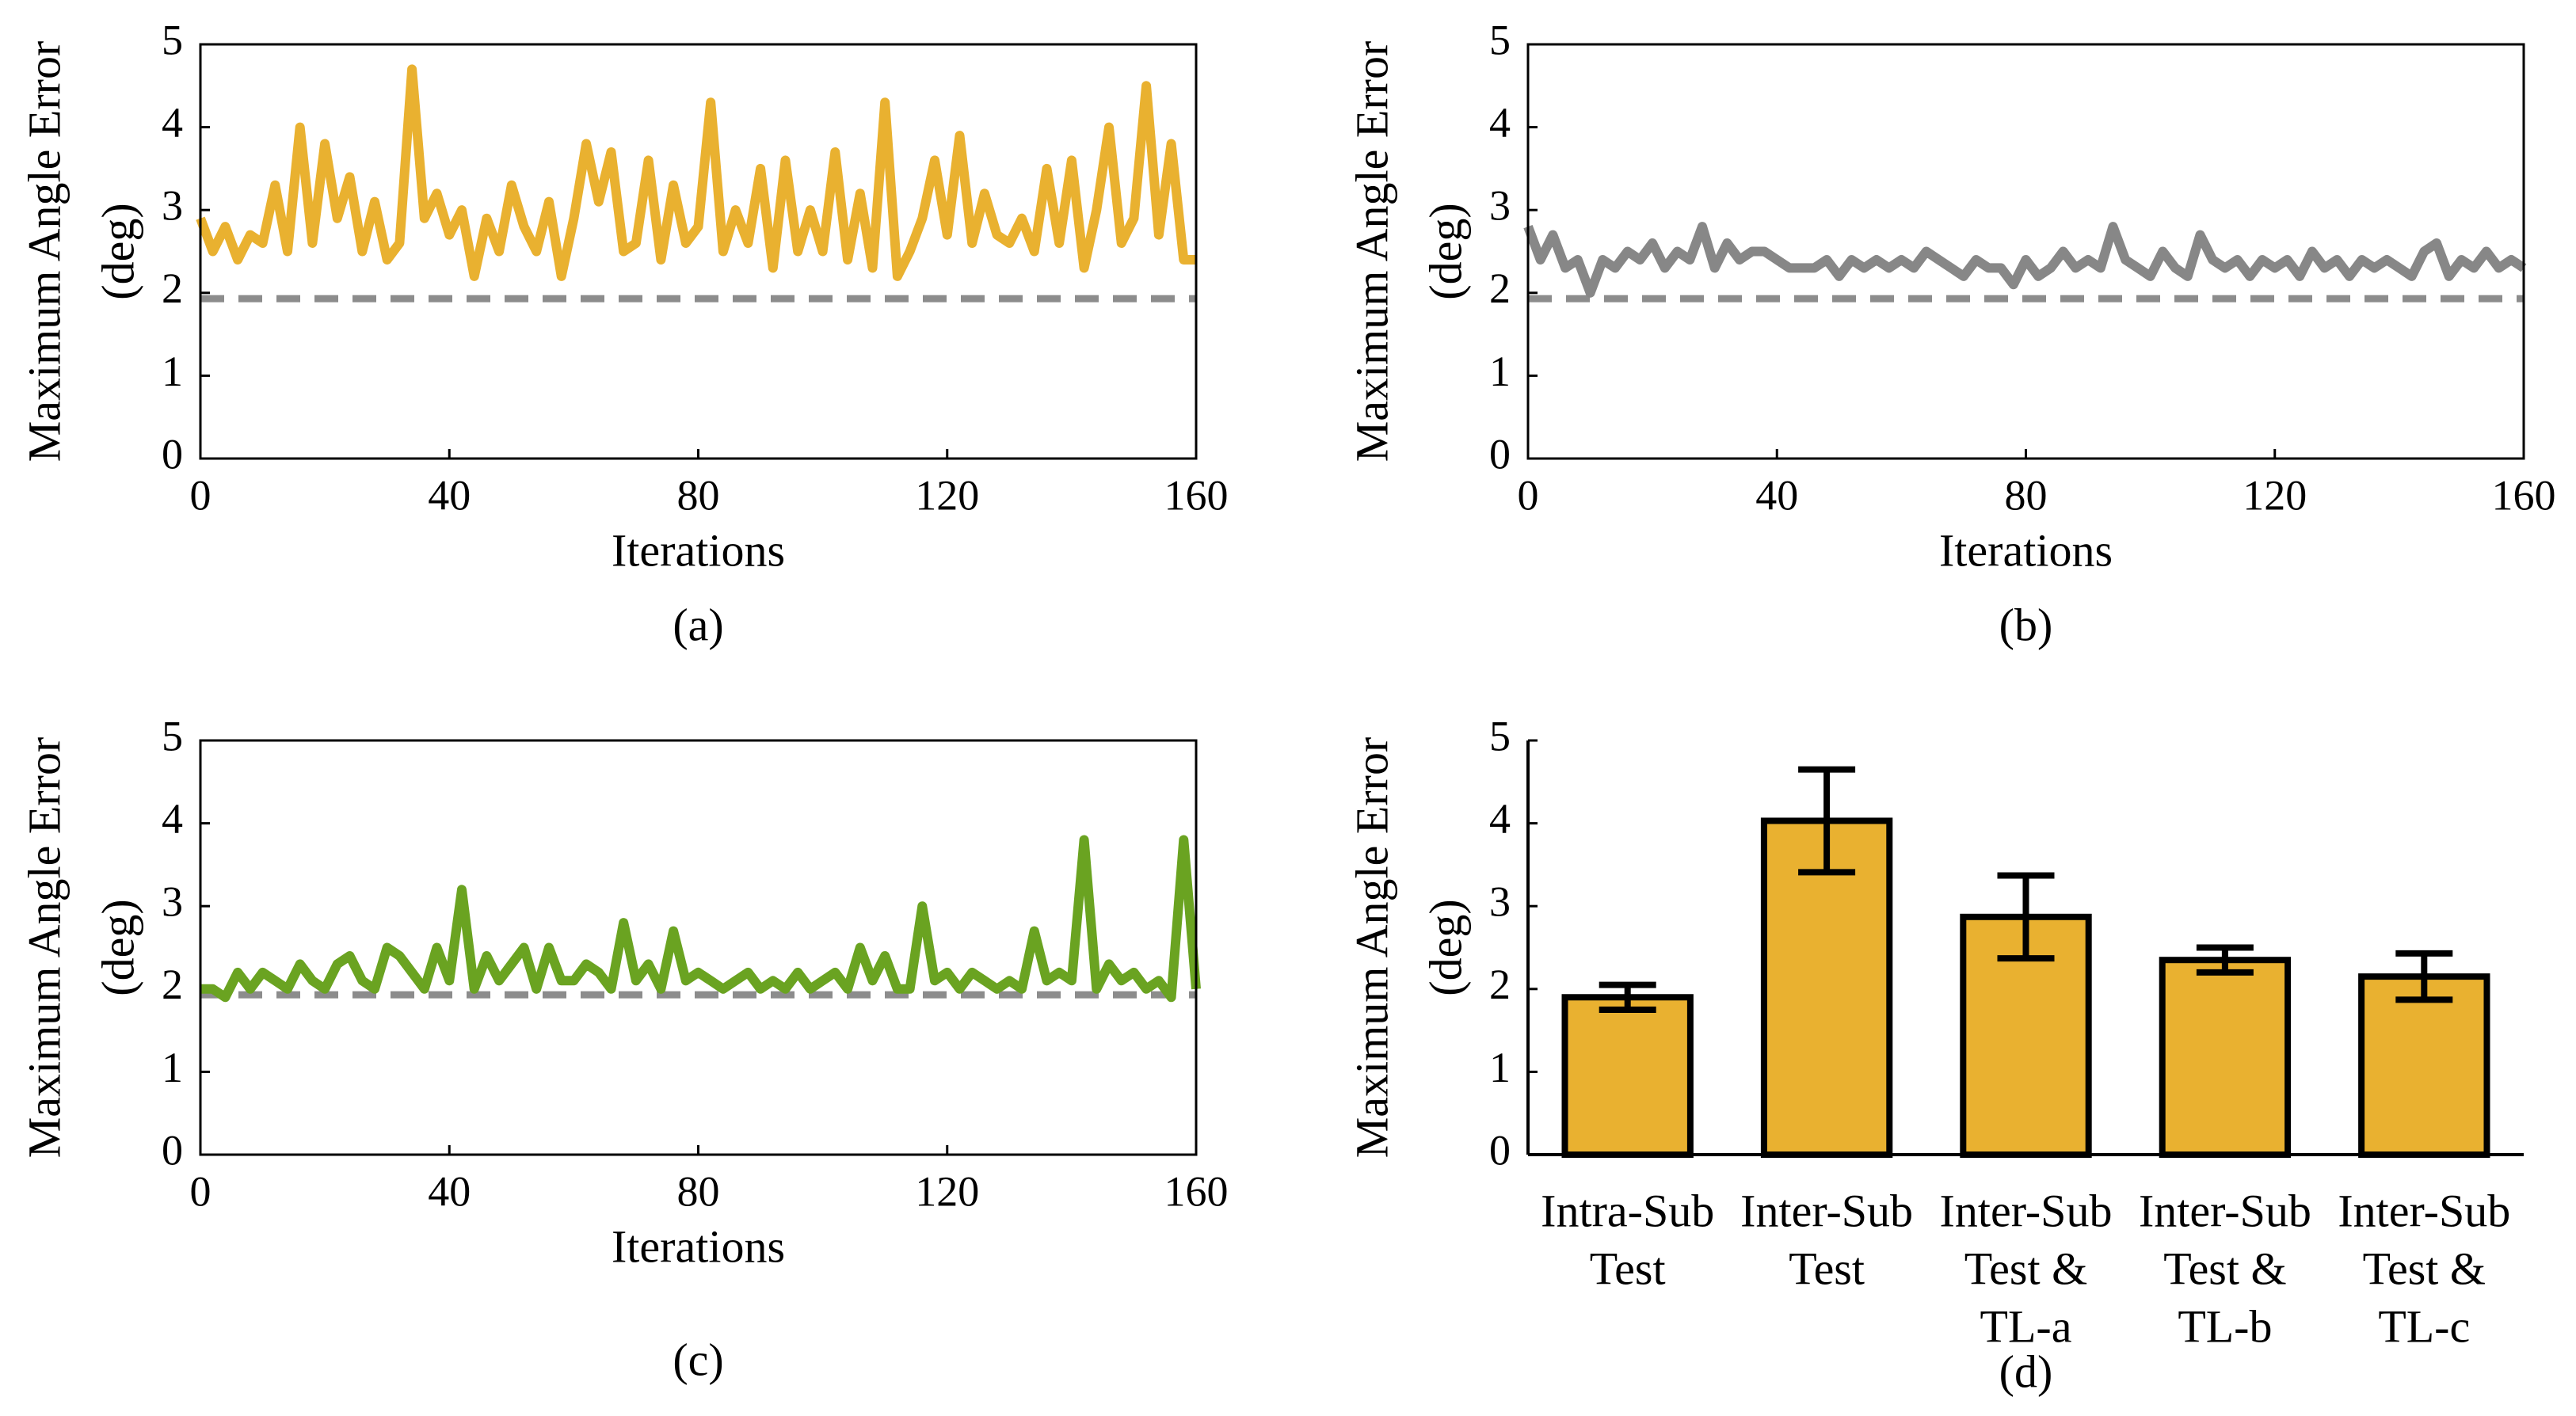  What do you see at coordinates (698, 624) in the screenshot?
I see `caption: (a)` at bounding box center [698, 624].